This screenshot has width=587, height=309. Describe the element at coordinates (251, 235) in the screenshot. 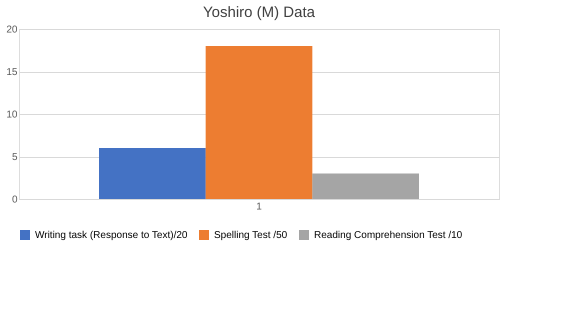

I see `legend-label: Spelling Test /50` at that location.